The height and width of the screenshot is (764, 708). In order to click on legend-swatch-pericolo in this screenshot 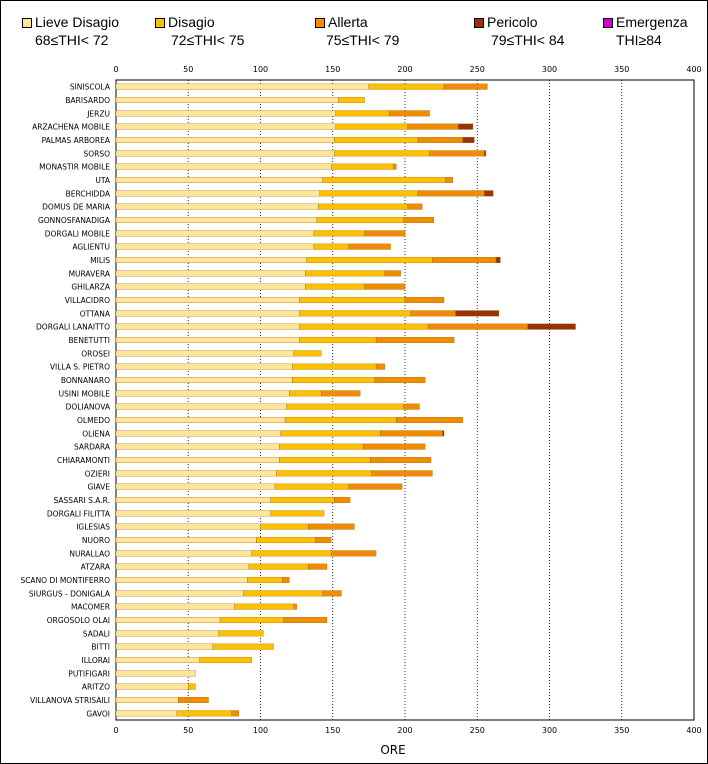, I will do `click(479, 23)`.